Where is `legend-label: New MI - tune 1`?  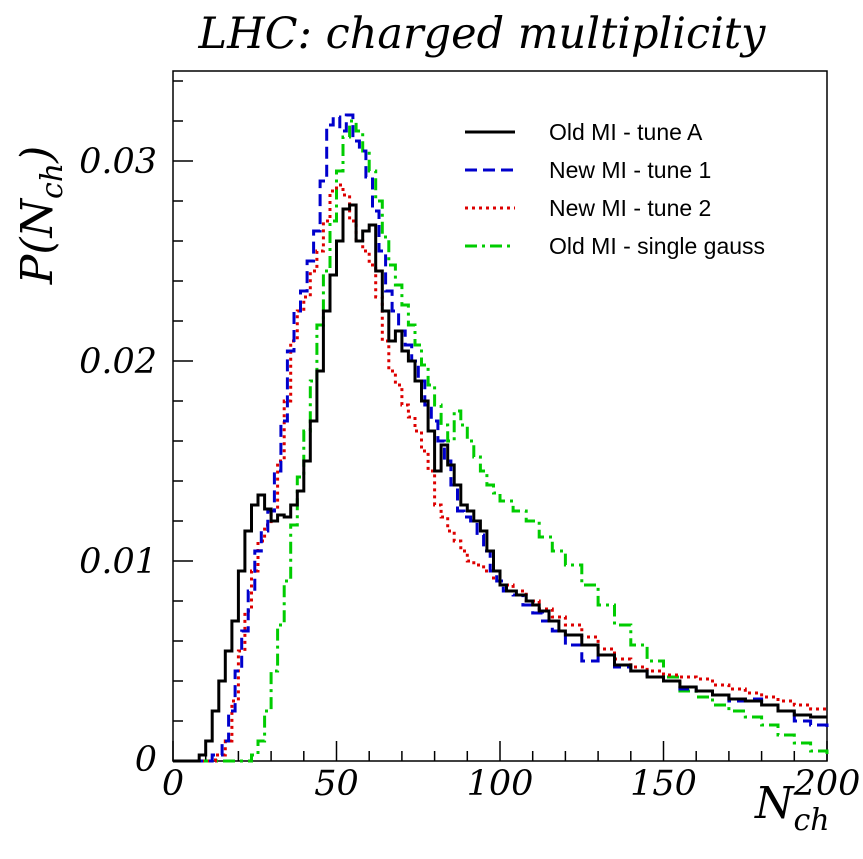
legend-label: New MI - tune 1 is located at coordinates (630, 170).